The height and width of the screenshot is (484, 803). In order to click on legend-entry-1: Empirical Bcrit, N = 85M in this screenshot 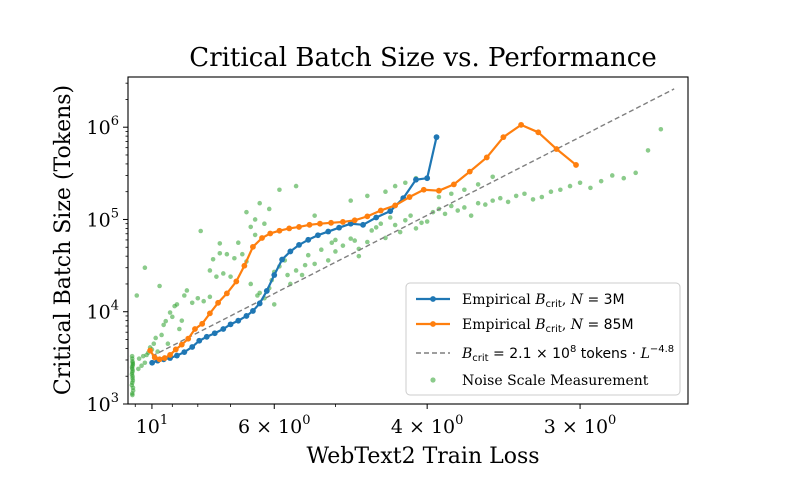, I will do `click(525, 326)`.